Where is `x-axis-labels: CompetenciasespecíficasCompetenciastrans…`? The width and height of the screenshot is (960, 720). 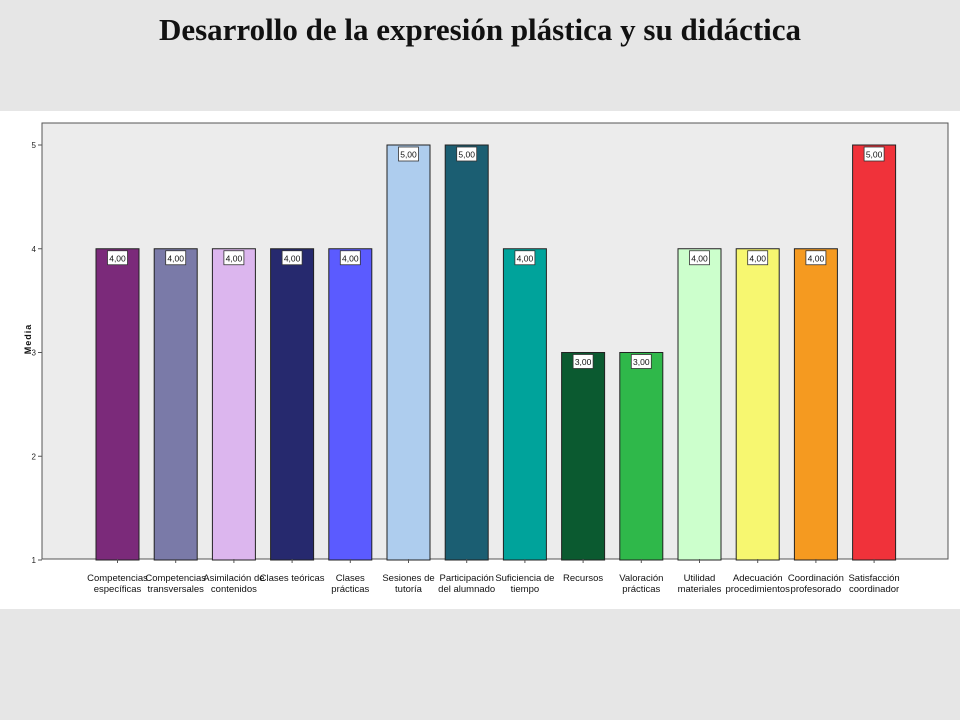
x-axis-labels: CompetenciasespecíficasCompetenciastrans… is located at coordinates (493, 577).